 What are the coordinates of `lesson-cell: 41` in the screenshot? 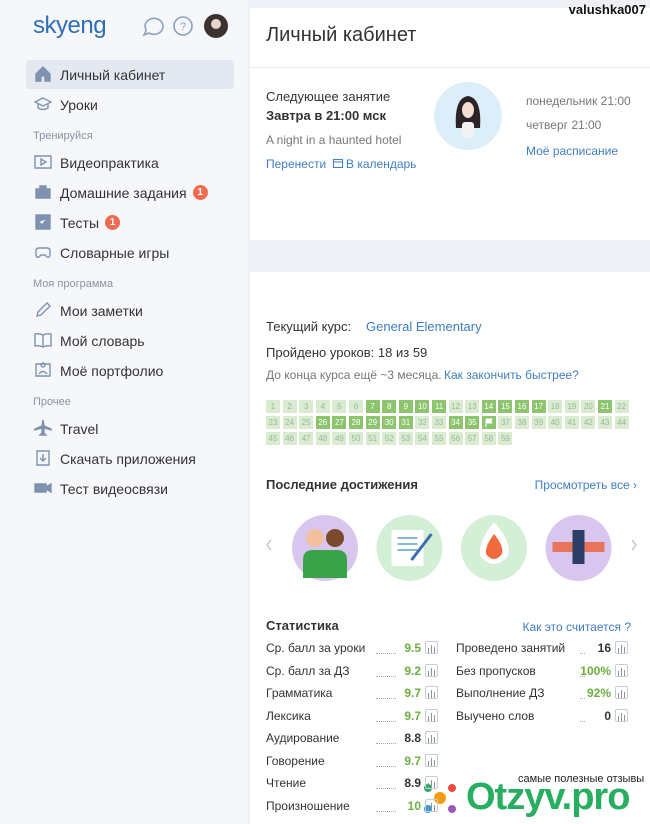 It's located at (571, 422).